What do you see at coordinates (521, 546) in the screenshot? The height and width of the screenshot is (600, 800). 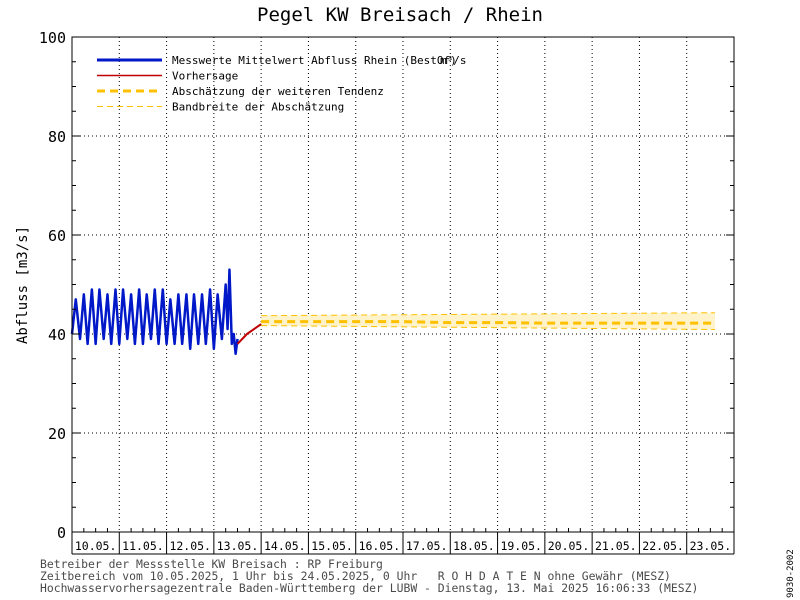 I see `x-tick-label: 19.05.` at bounding box center [521, 546].